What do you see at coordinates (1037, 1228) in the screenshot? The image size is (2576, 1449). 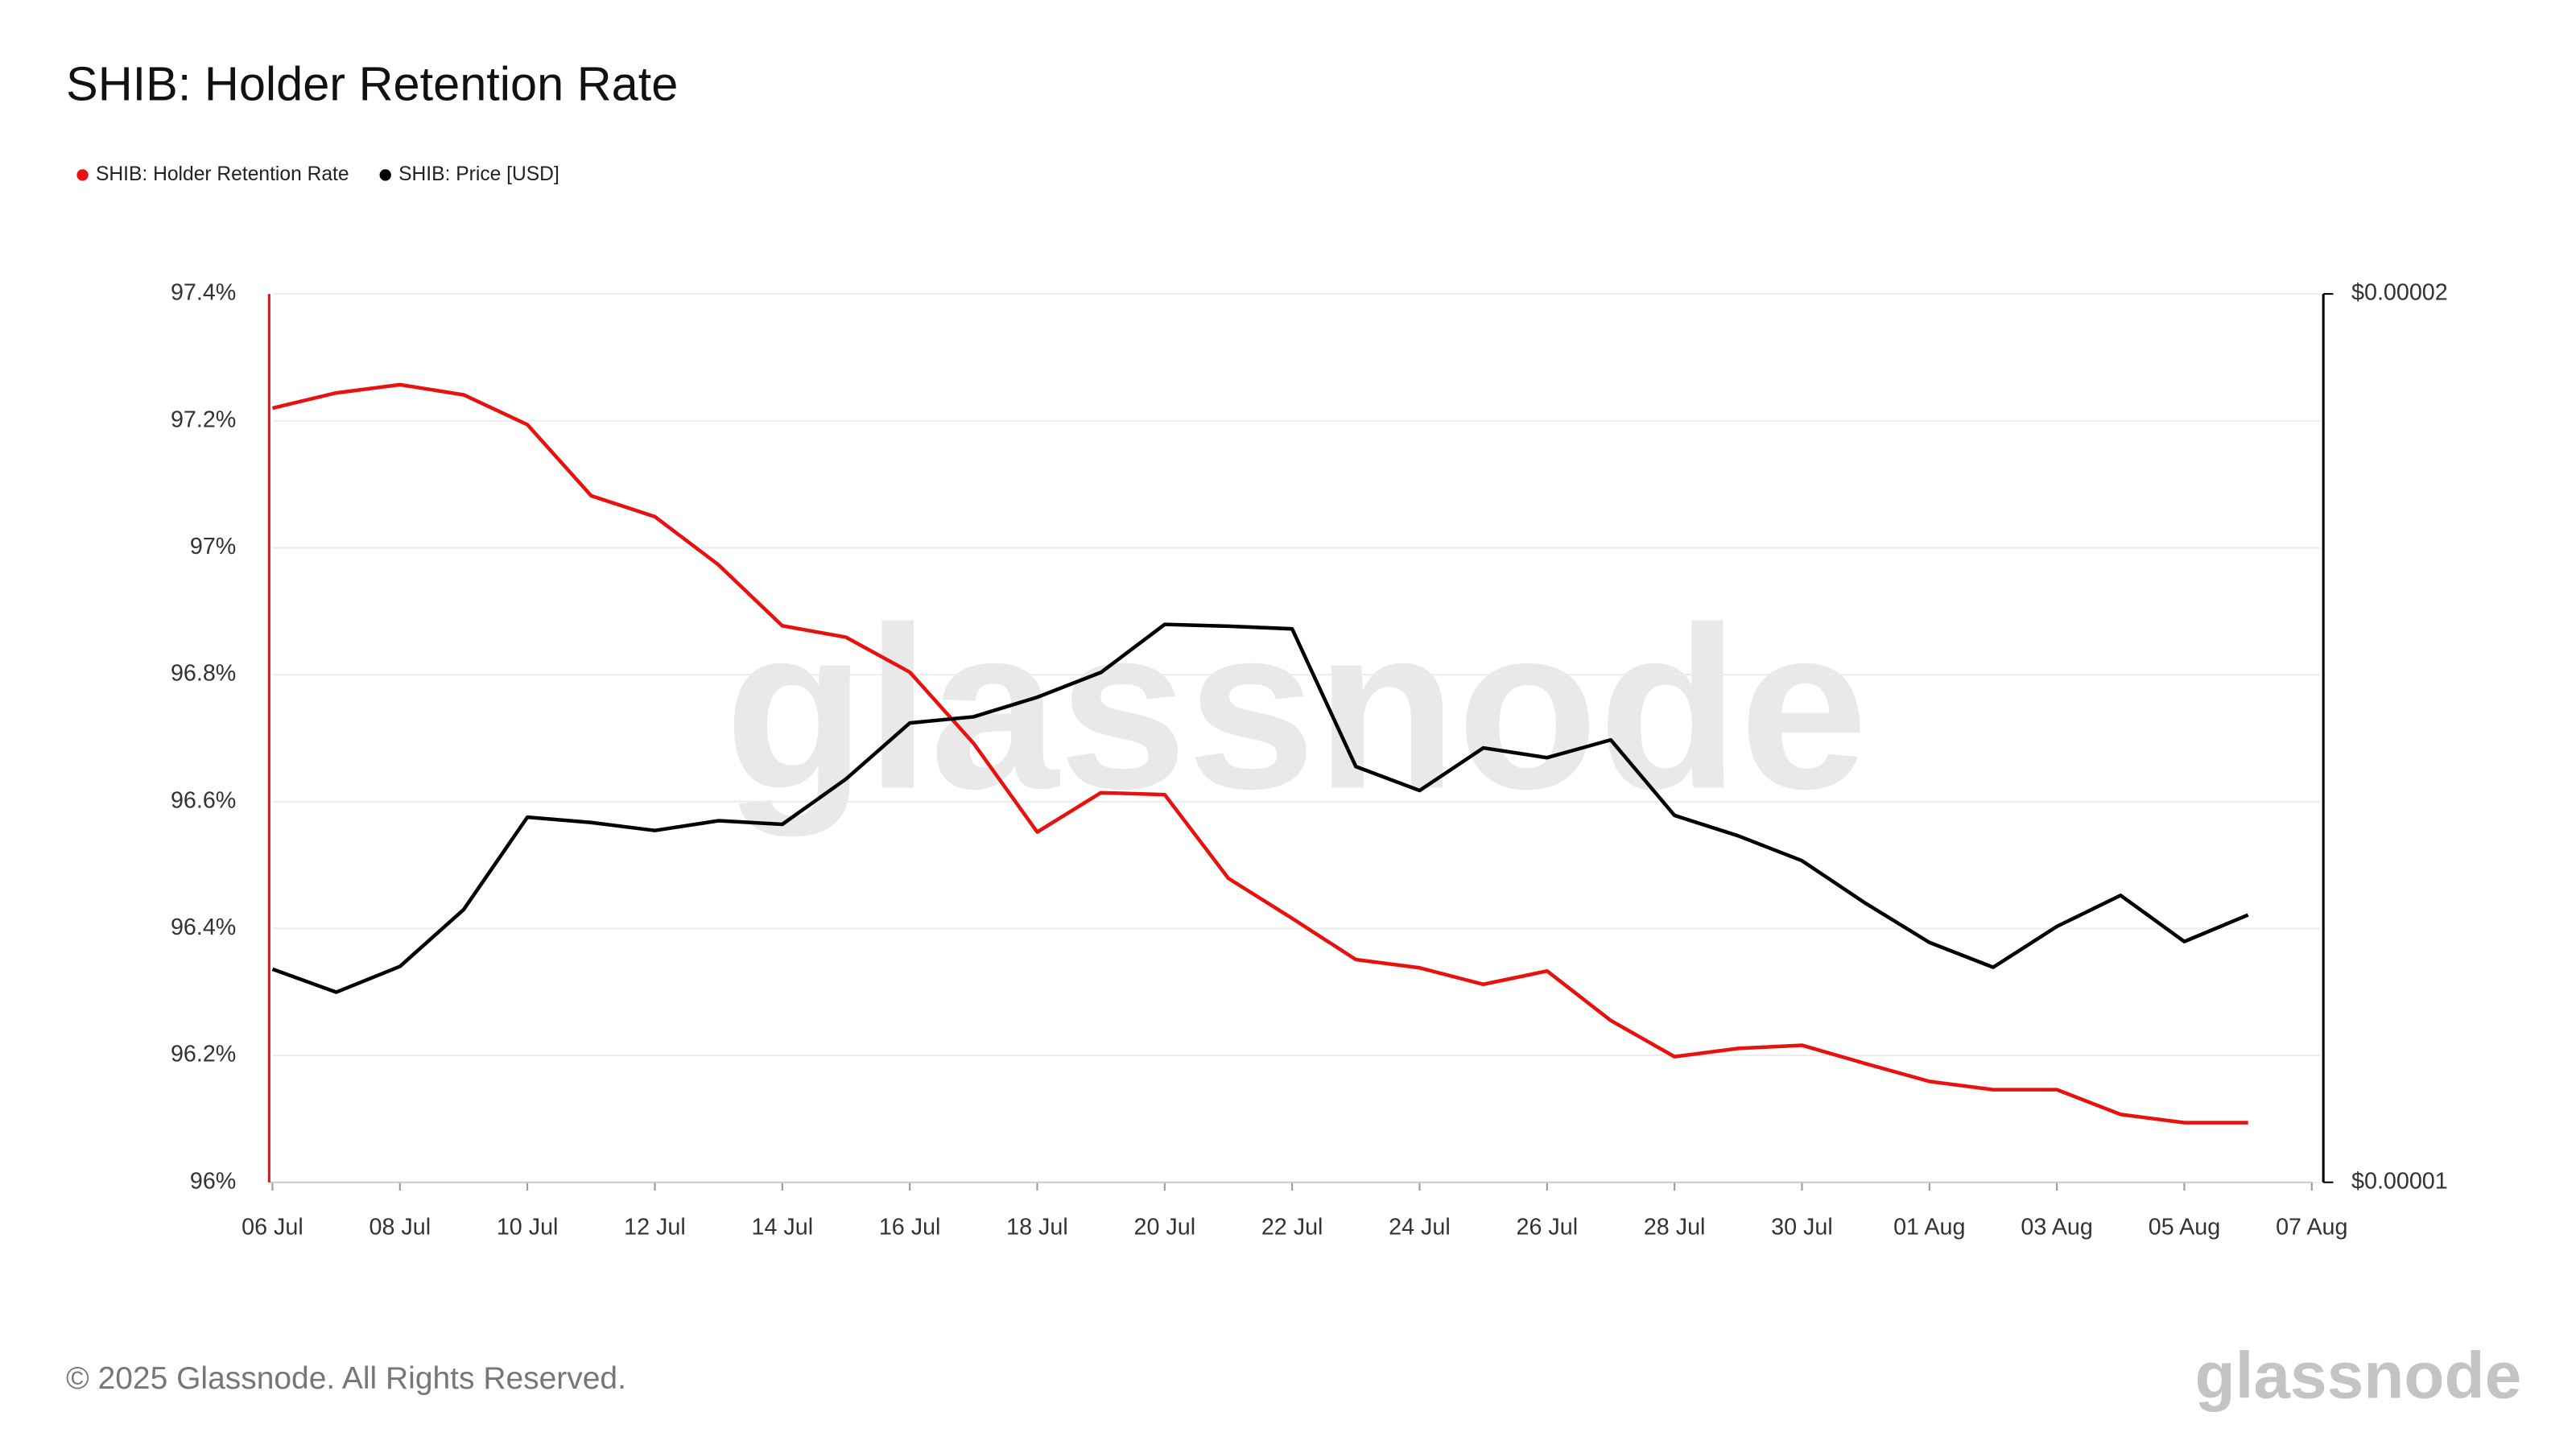 I see `x-tick-label: 18 Jul` at bounding box center [1037, 1228].